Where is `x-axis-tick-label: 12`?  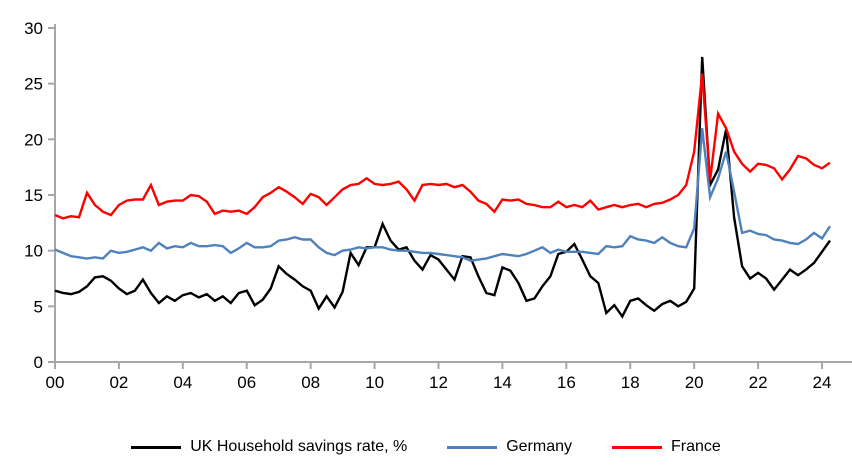
x-axis-tick-label: 12 is located at coordinates (438, 382).